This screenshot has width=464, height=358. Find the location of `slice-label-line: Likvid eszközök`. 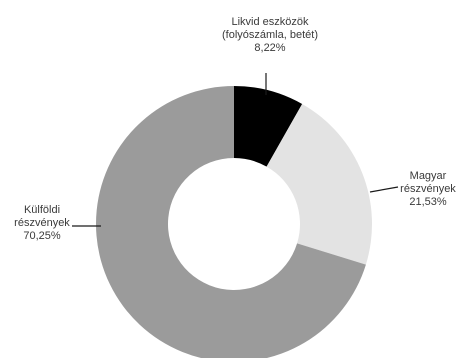

slice-label-line: Likvid eszközök is located at coordinates (270, 22).